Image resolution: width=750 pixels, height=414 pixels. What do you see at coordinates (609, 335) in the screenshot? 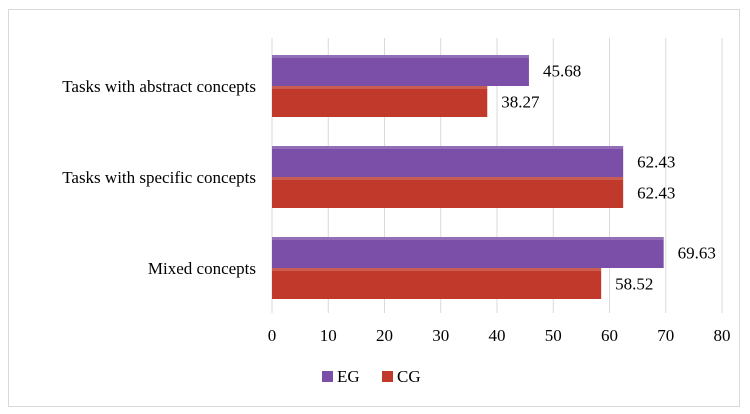
I see `x-tick-label: 60` at bounding box center [609, 335].